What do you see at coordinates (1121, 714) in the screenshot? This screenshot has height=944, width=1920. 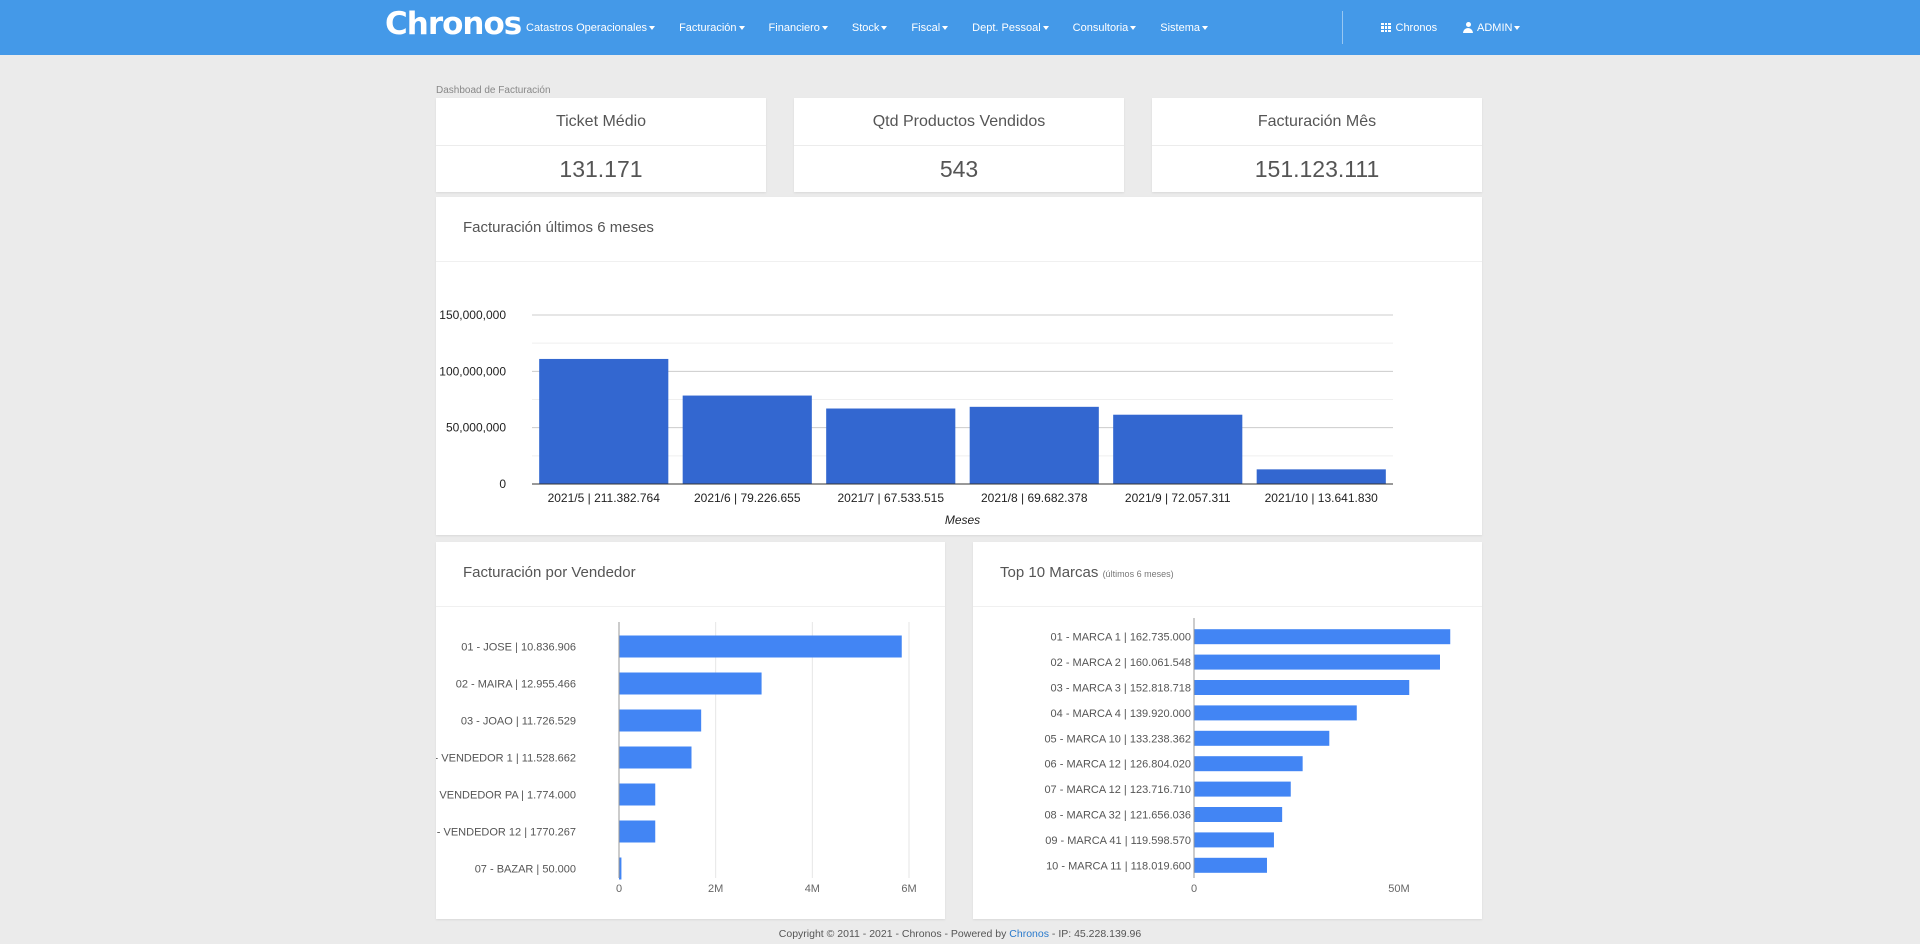 I see `y-category-label: 04 - MARCA 4 | 139.920.000` at bounding box center [1121, 714].